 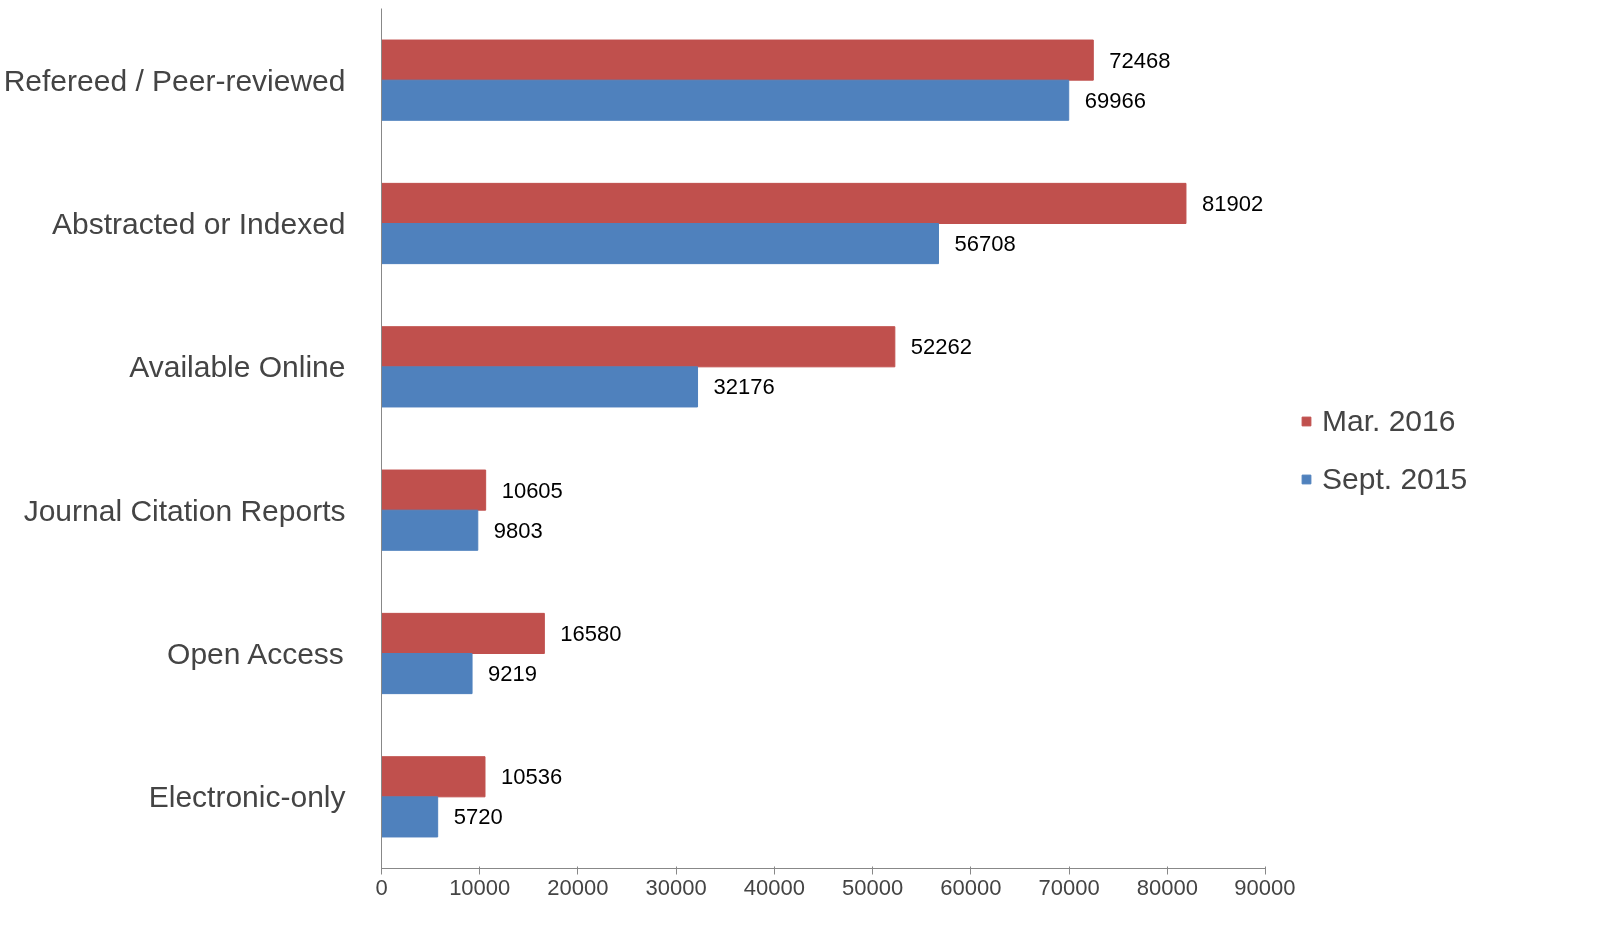 What do you see at coordinates (744, 387) in the screenshot?
I see `data-label: 32176` at bounding box center [744, 387].